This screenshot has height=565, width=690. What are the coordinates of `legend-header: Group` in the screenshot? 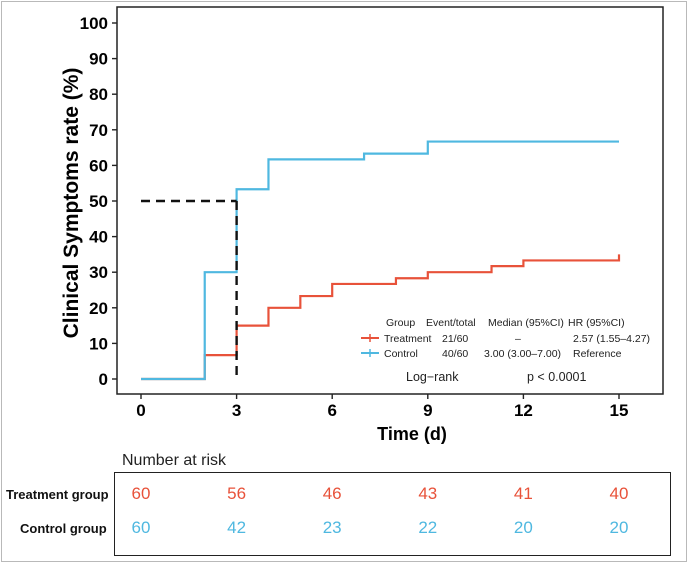 It's located at (400, 323).